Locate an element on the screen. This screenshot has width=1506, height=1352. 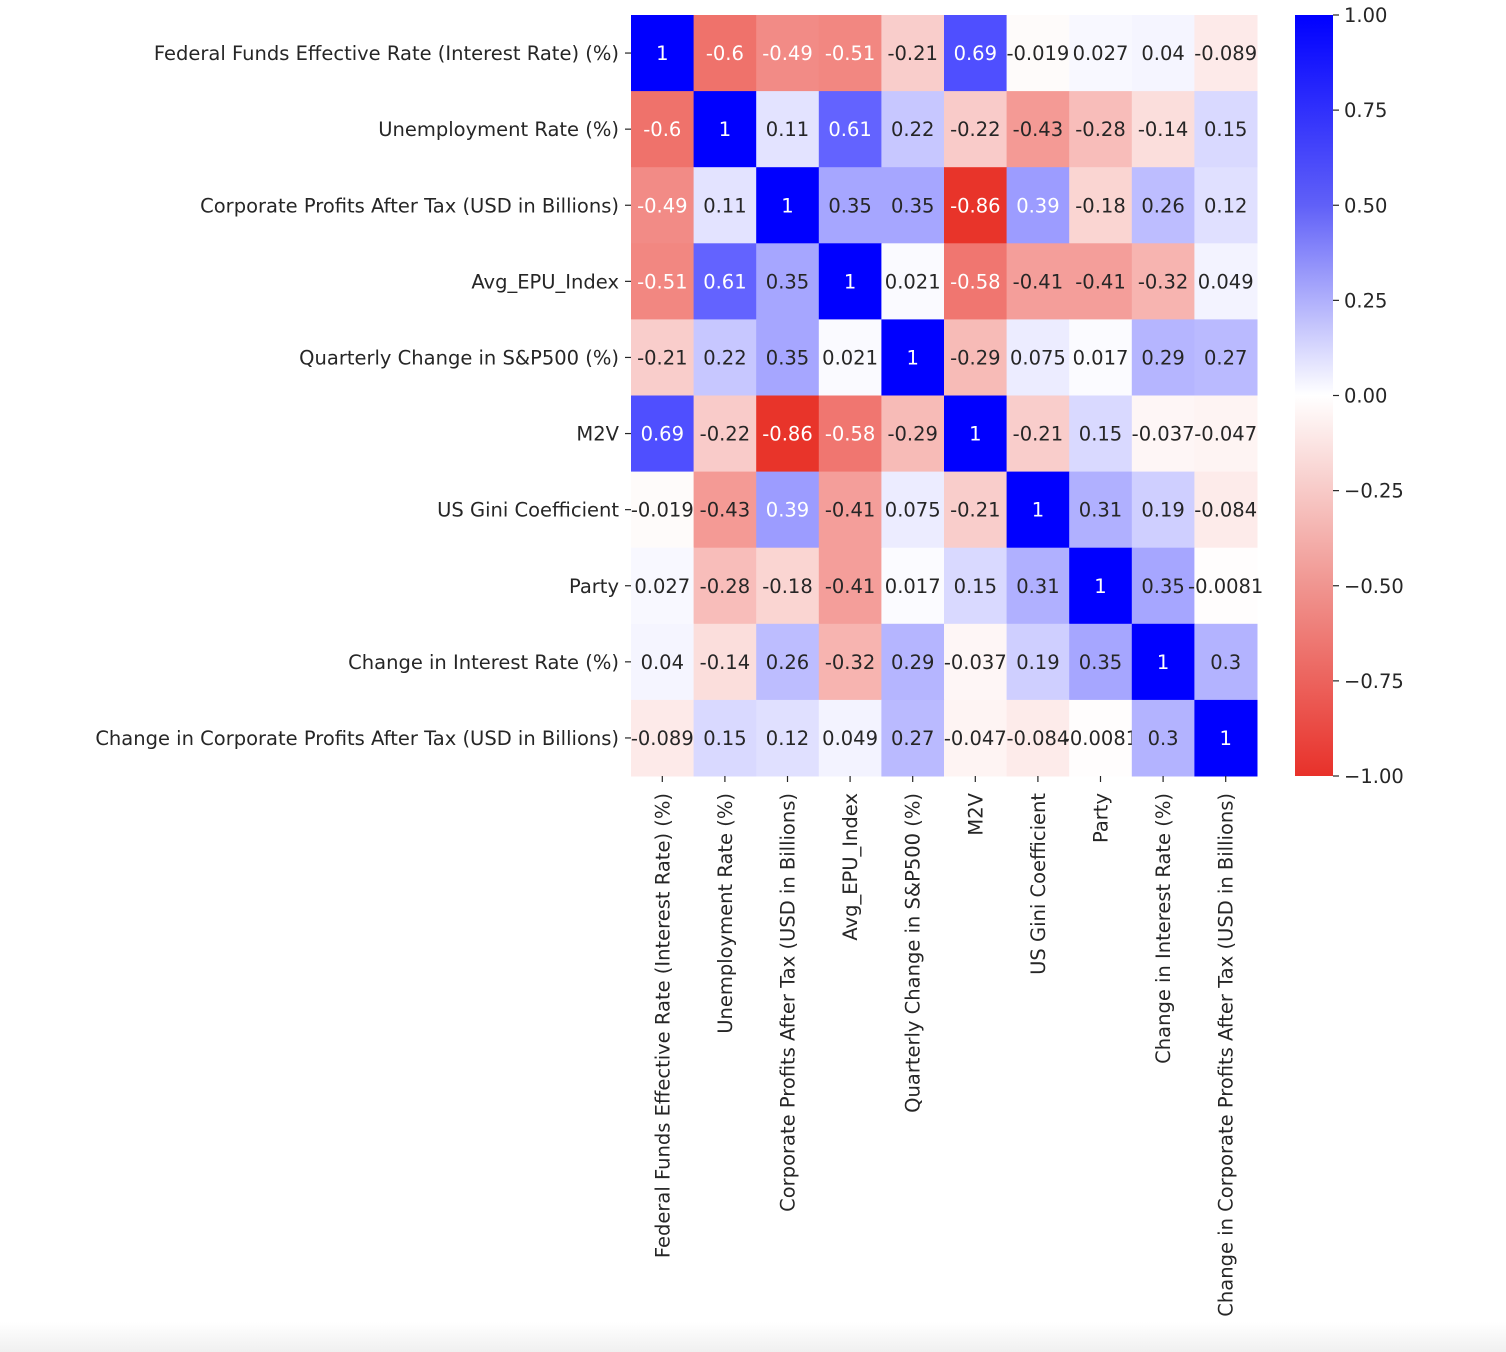
cell-value-label: 0.075 is located at coordinates (1038, 357).